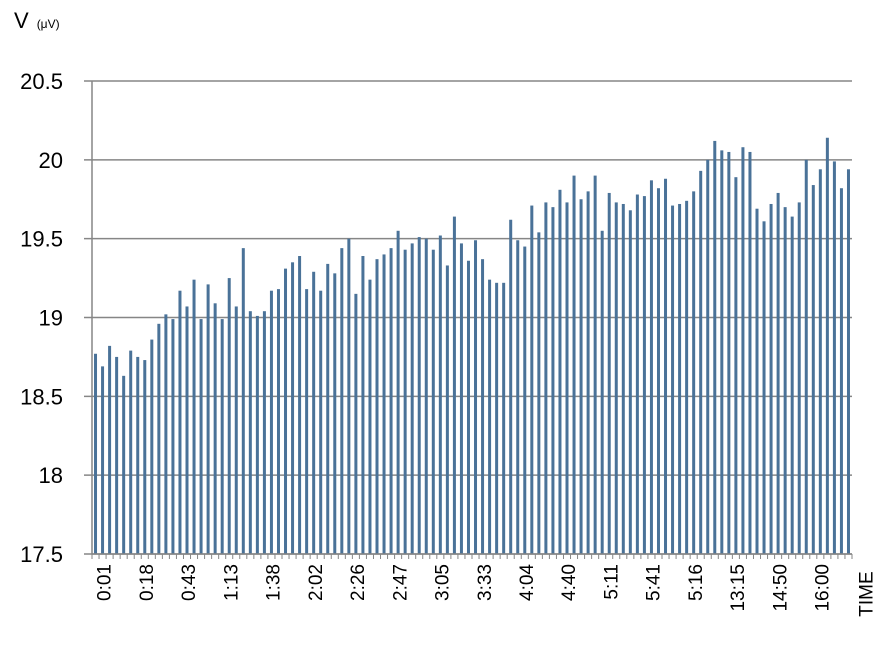 Image resolution: width=892 pixels, height=658 pixels. What do you see at coordinates (274, 582) in the screenshot?
I see `x-tick-label: 1:38` at bounding box center [274, 582].